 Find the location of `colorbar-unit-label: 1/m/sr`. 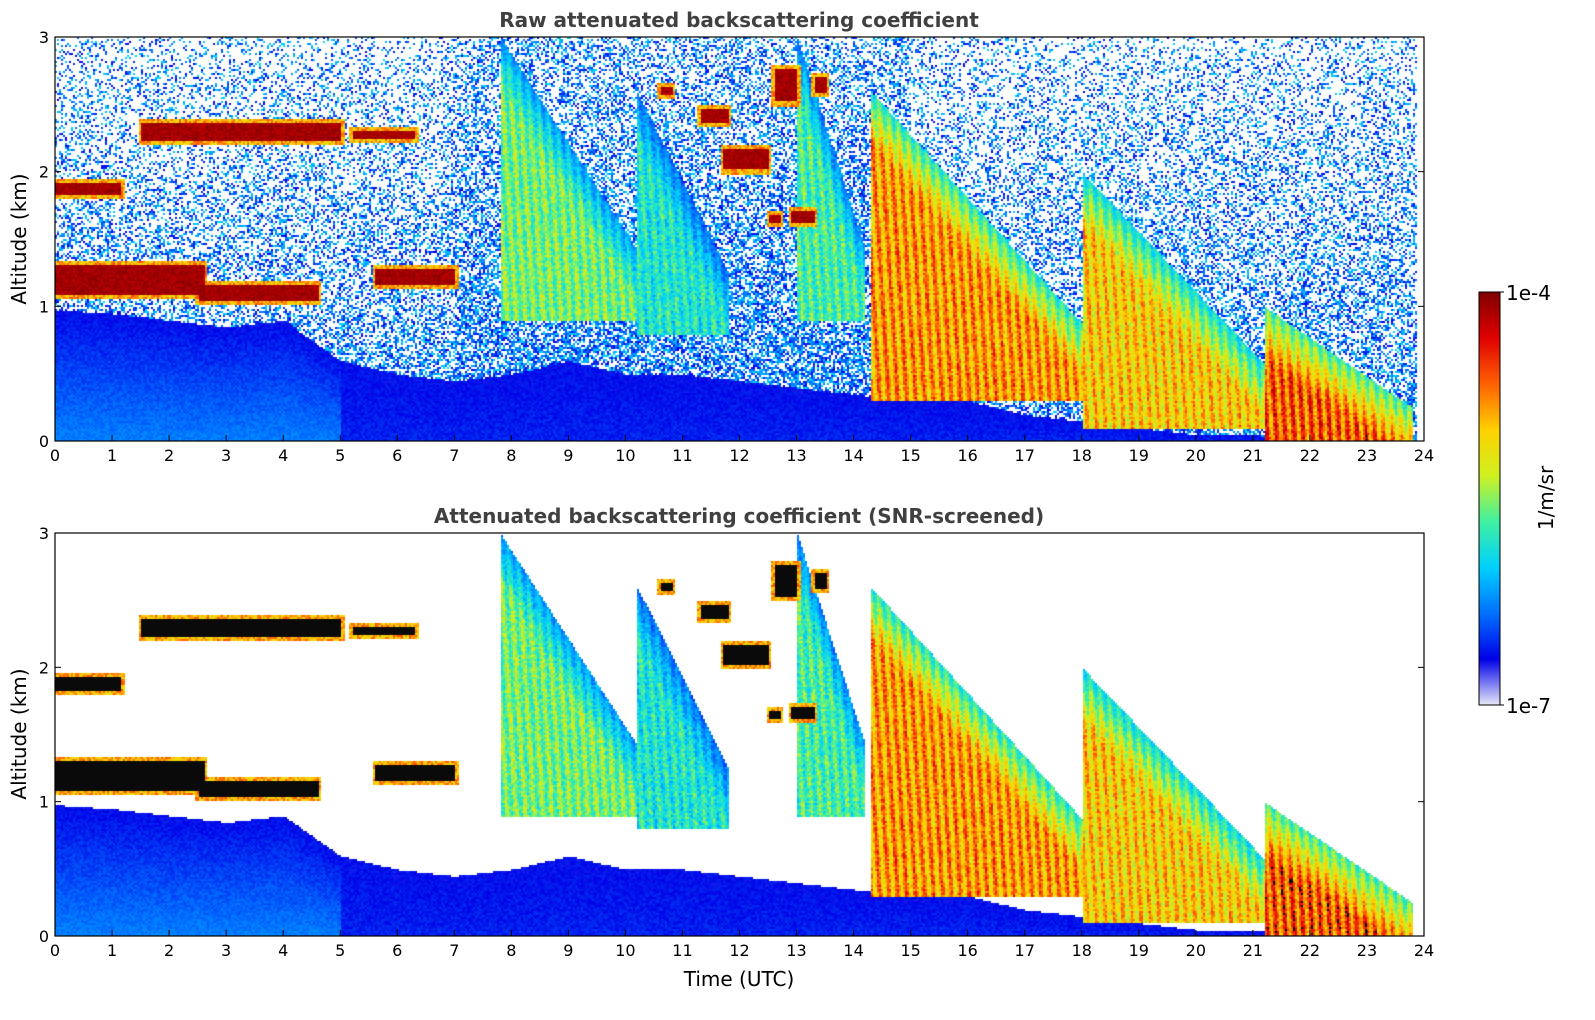

colorbar-unit-label: 1/m/sr is located at coordinates (1546, 497).